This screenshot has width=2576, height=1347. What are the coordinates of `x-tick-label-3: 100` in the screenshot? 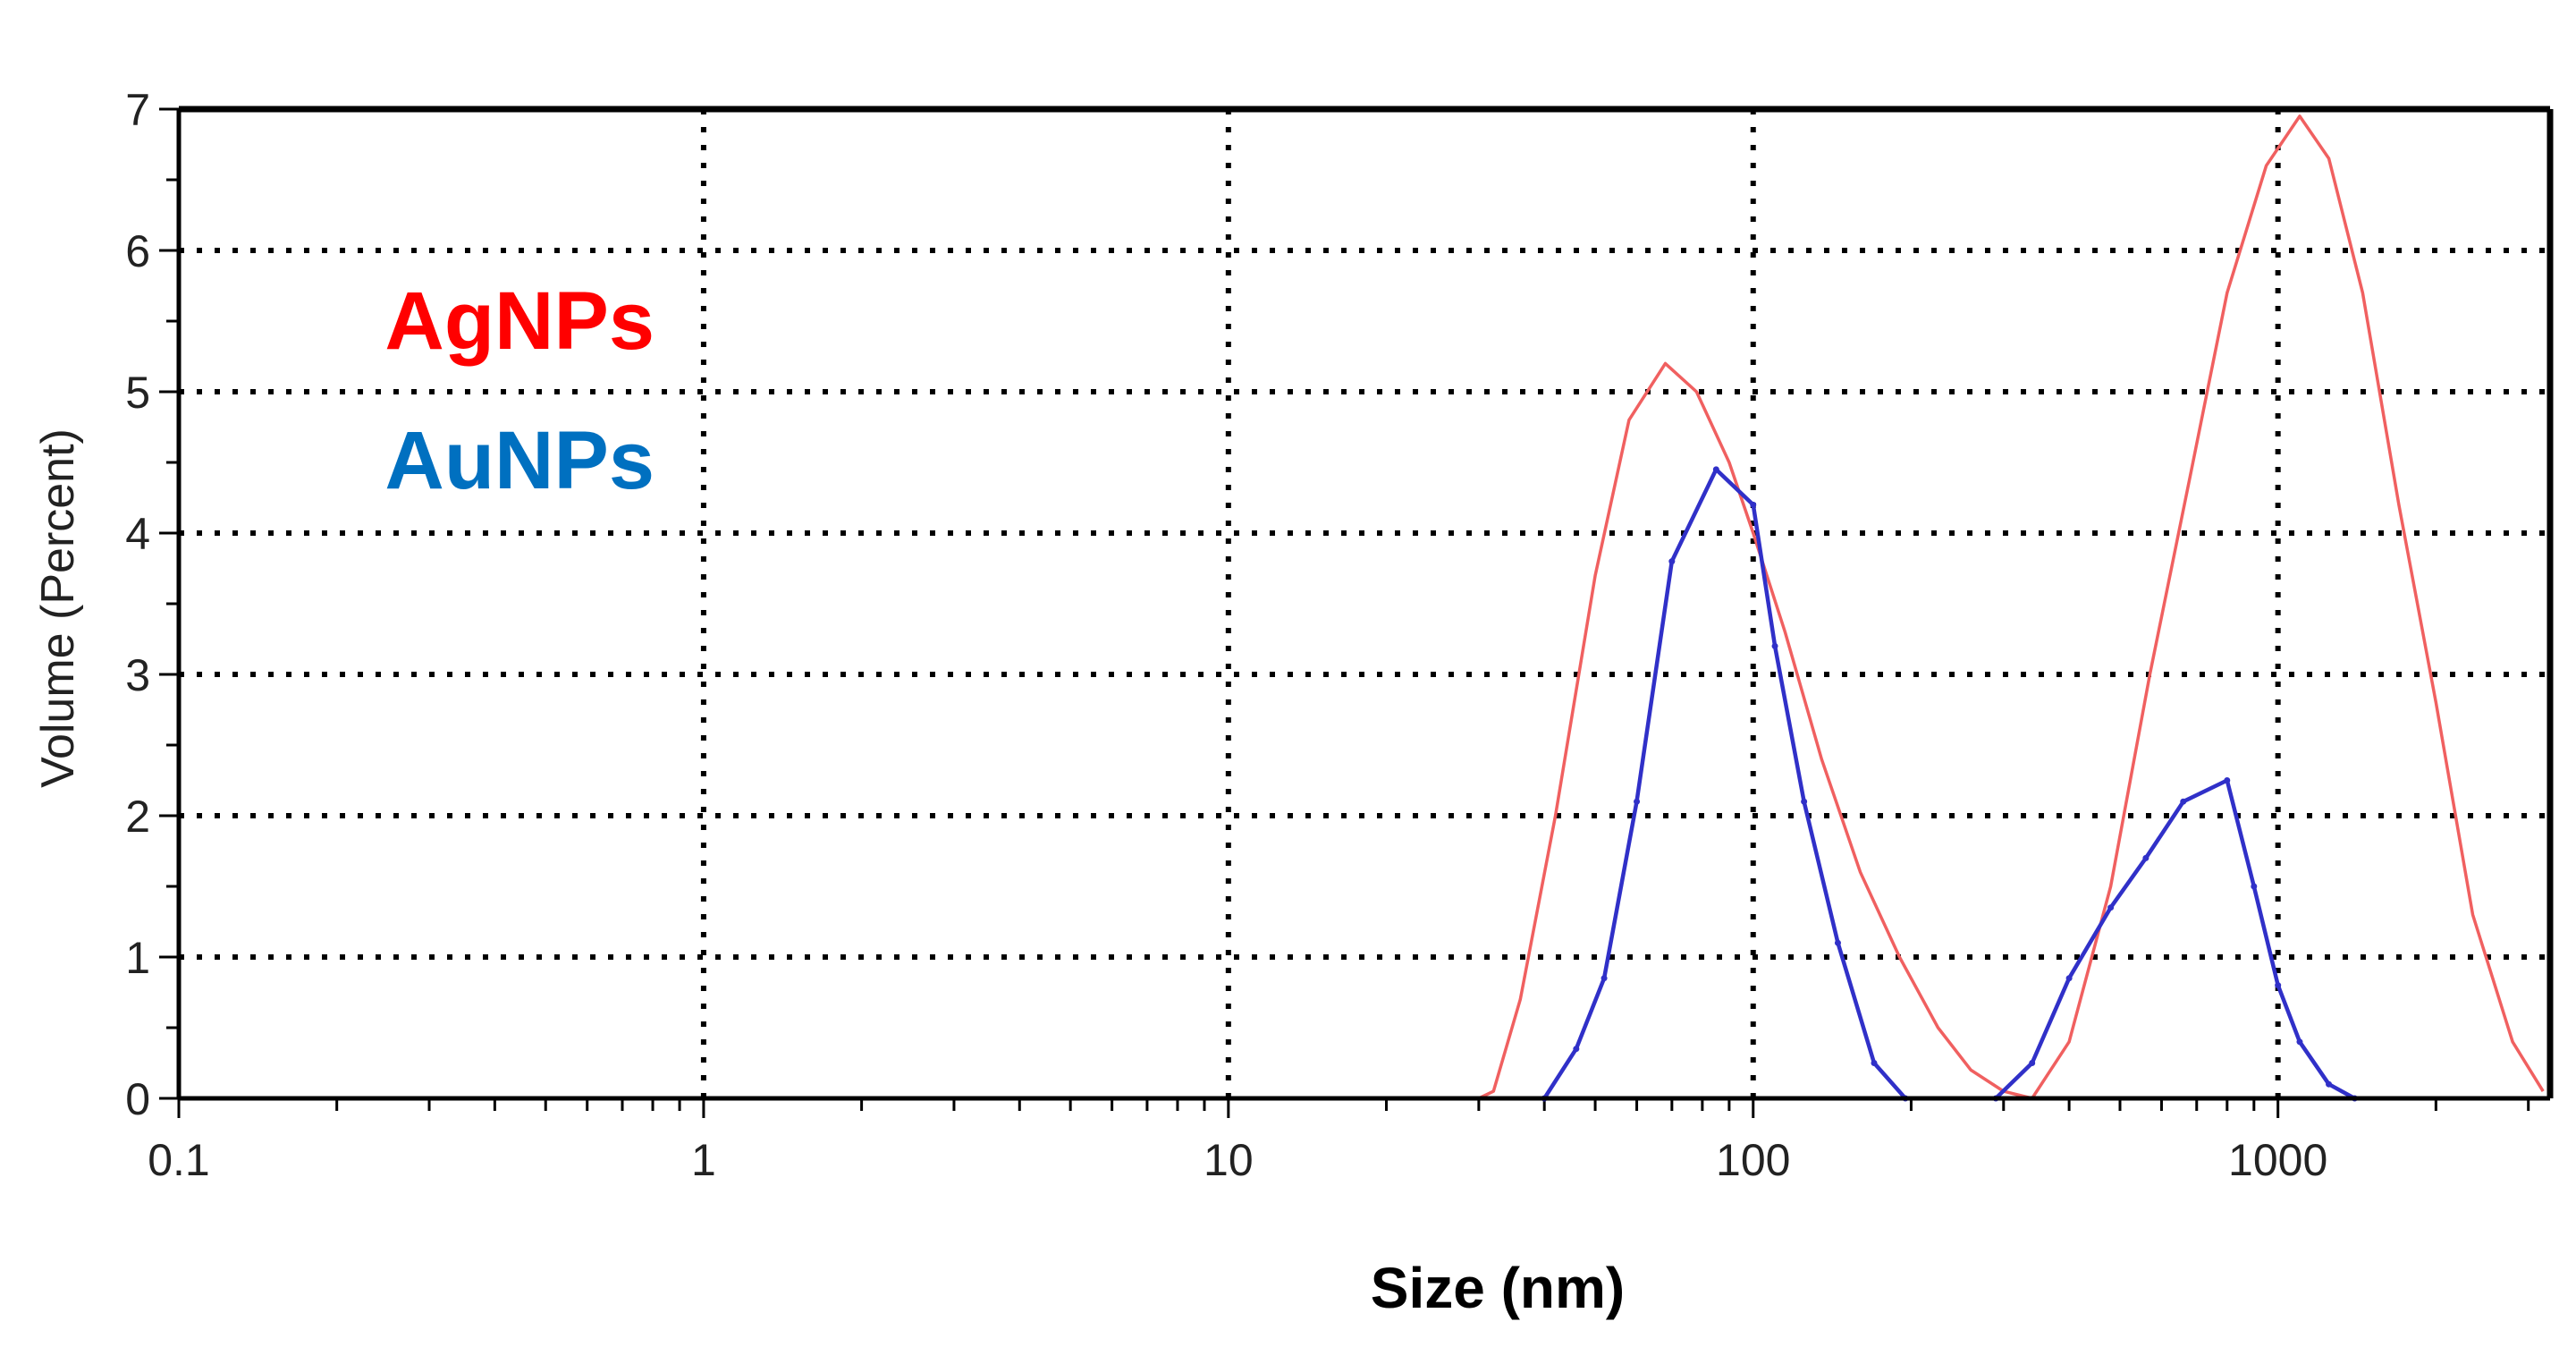 It's located at (1753, 1160).